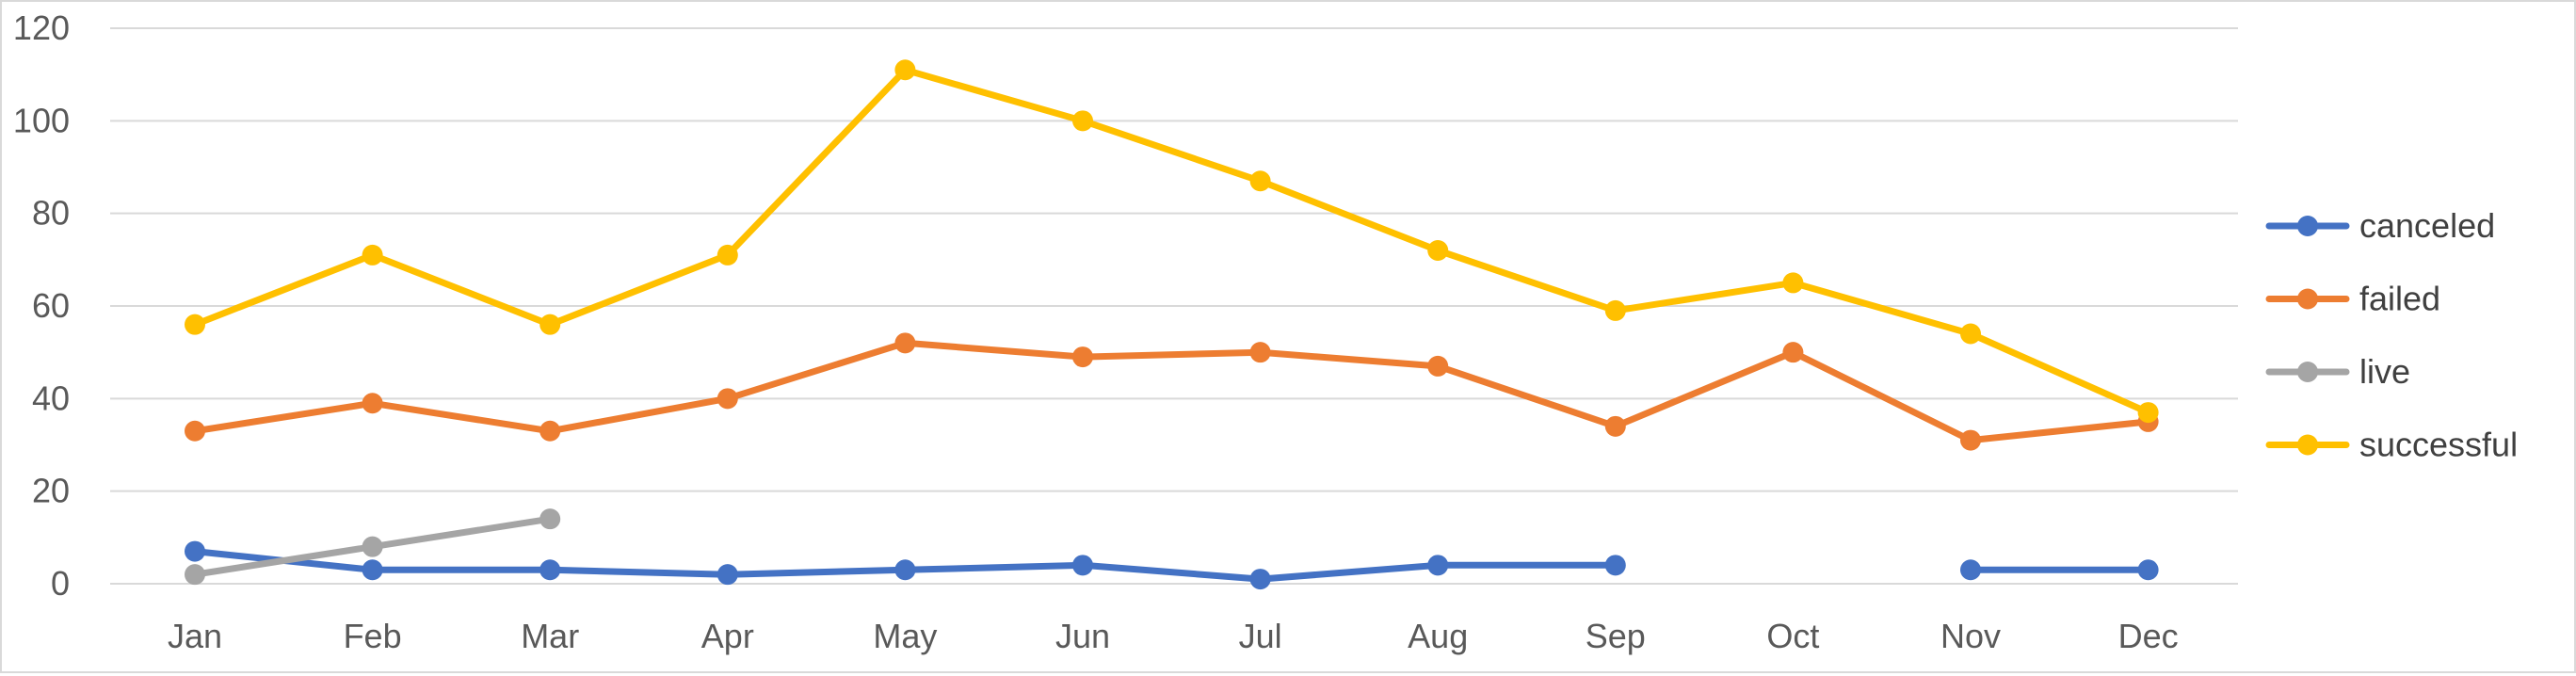  What do you see at coordinates (2307, 299) in the screenshot?
I see `legend-swatch-marker-failed` at bounding box center [2307, 299].